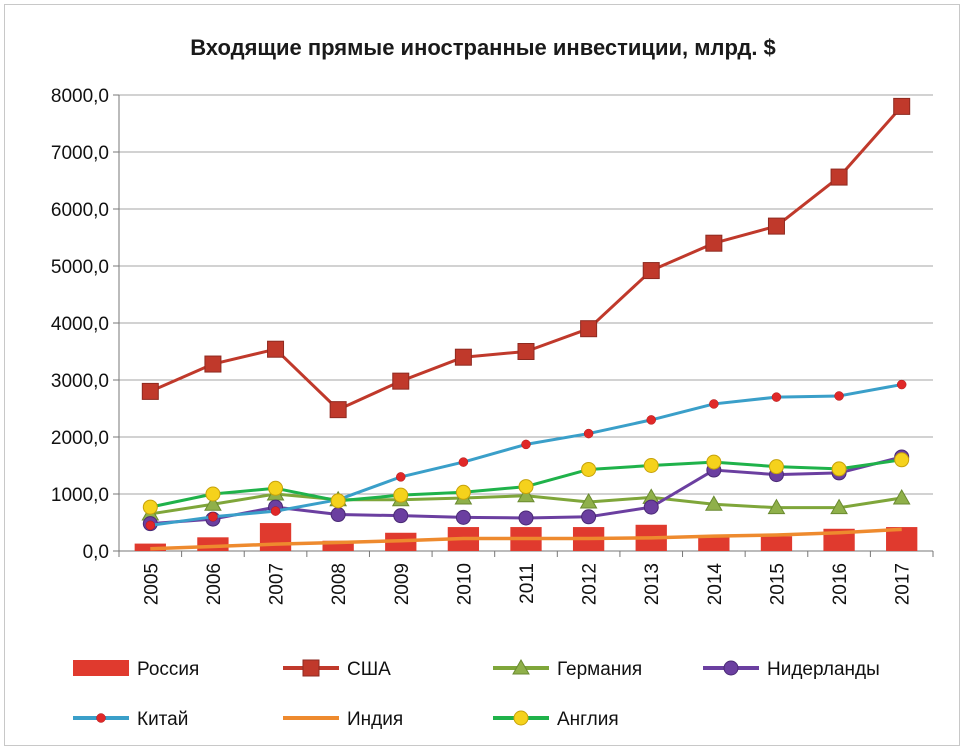 This screenshot has height=752, width=966. I want to click on y-tick-label: 1000,0, so click(80, 495).